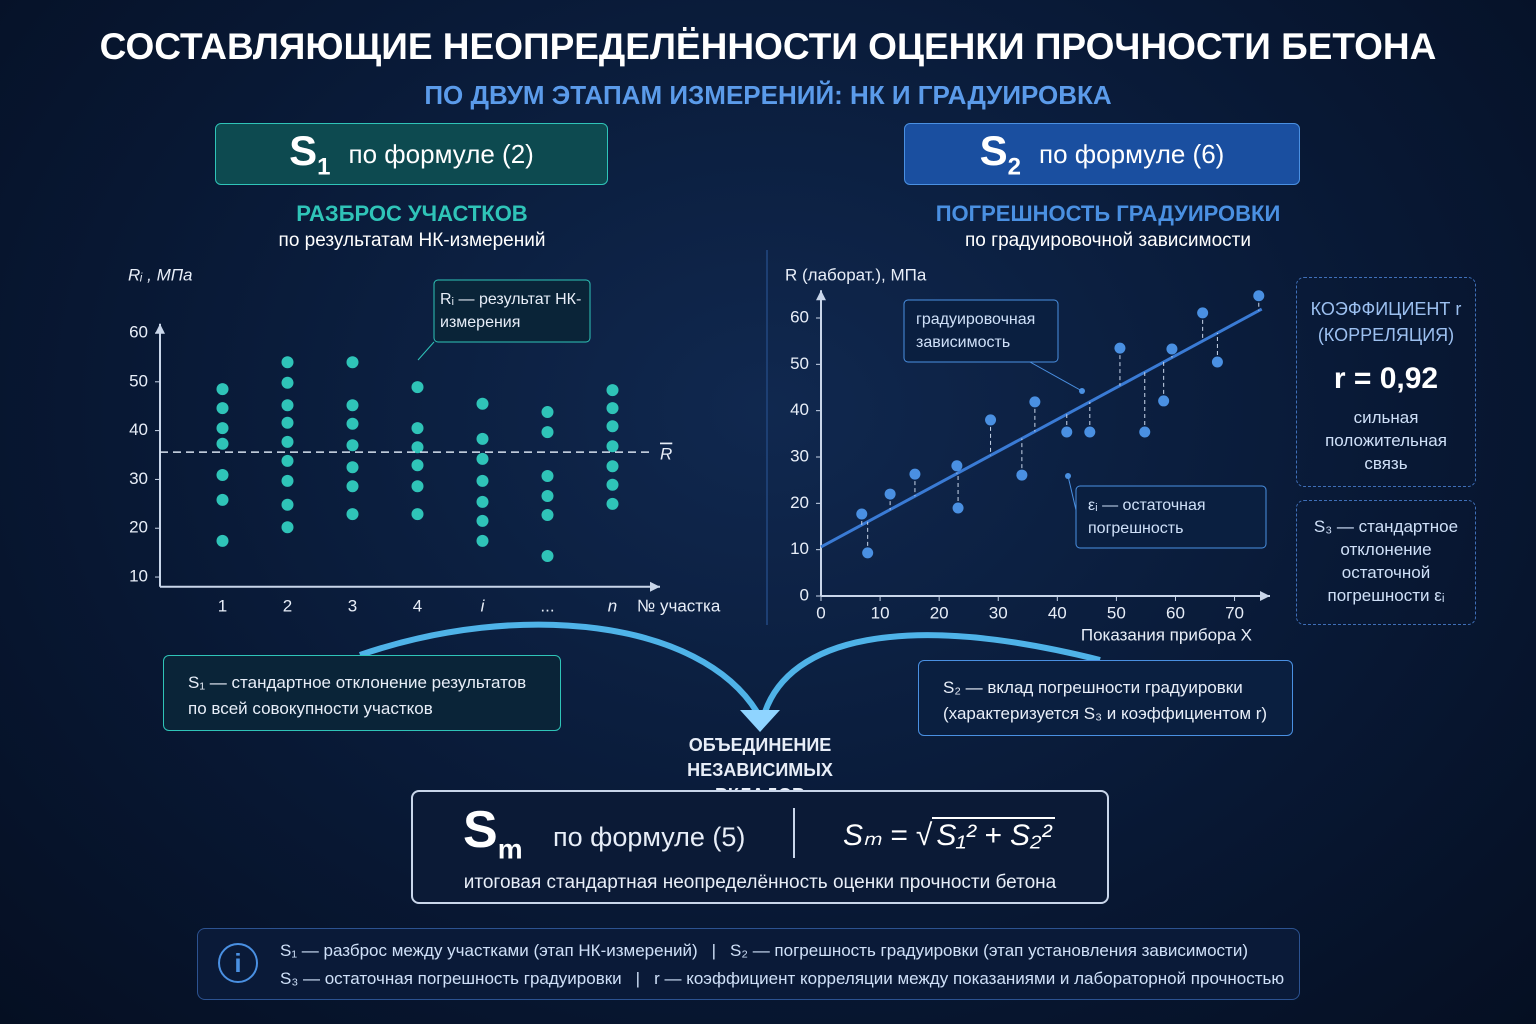  What do you see at coordinates (1166, 634) in the screenshot?
I see `x-axis-label: Показания прибора X` at bounding box center [1166, 634].